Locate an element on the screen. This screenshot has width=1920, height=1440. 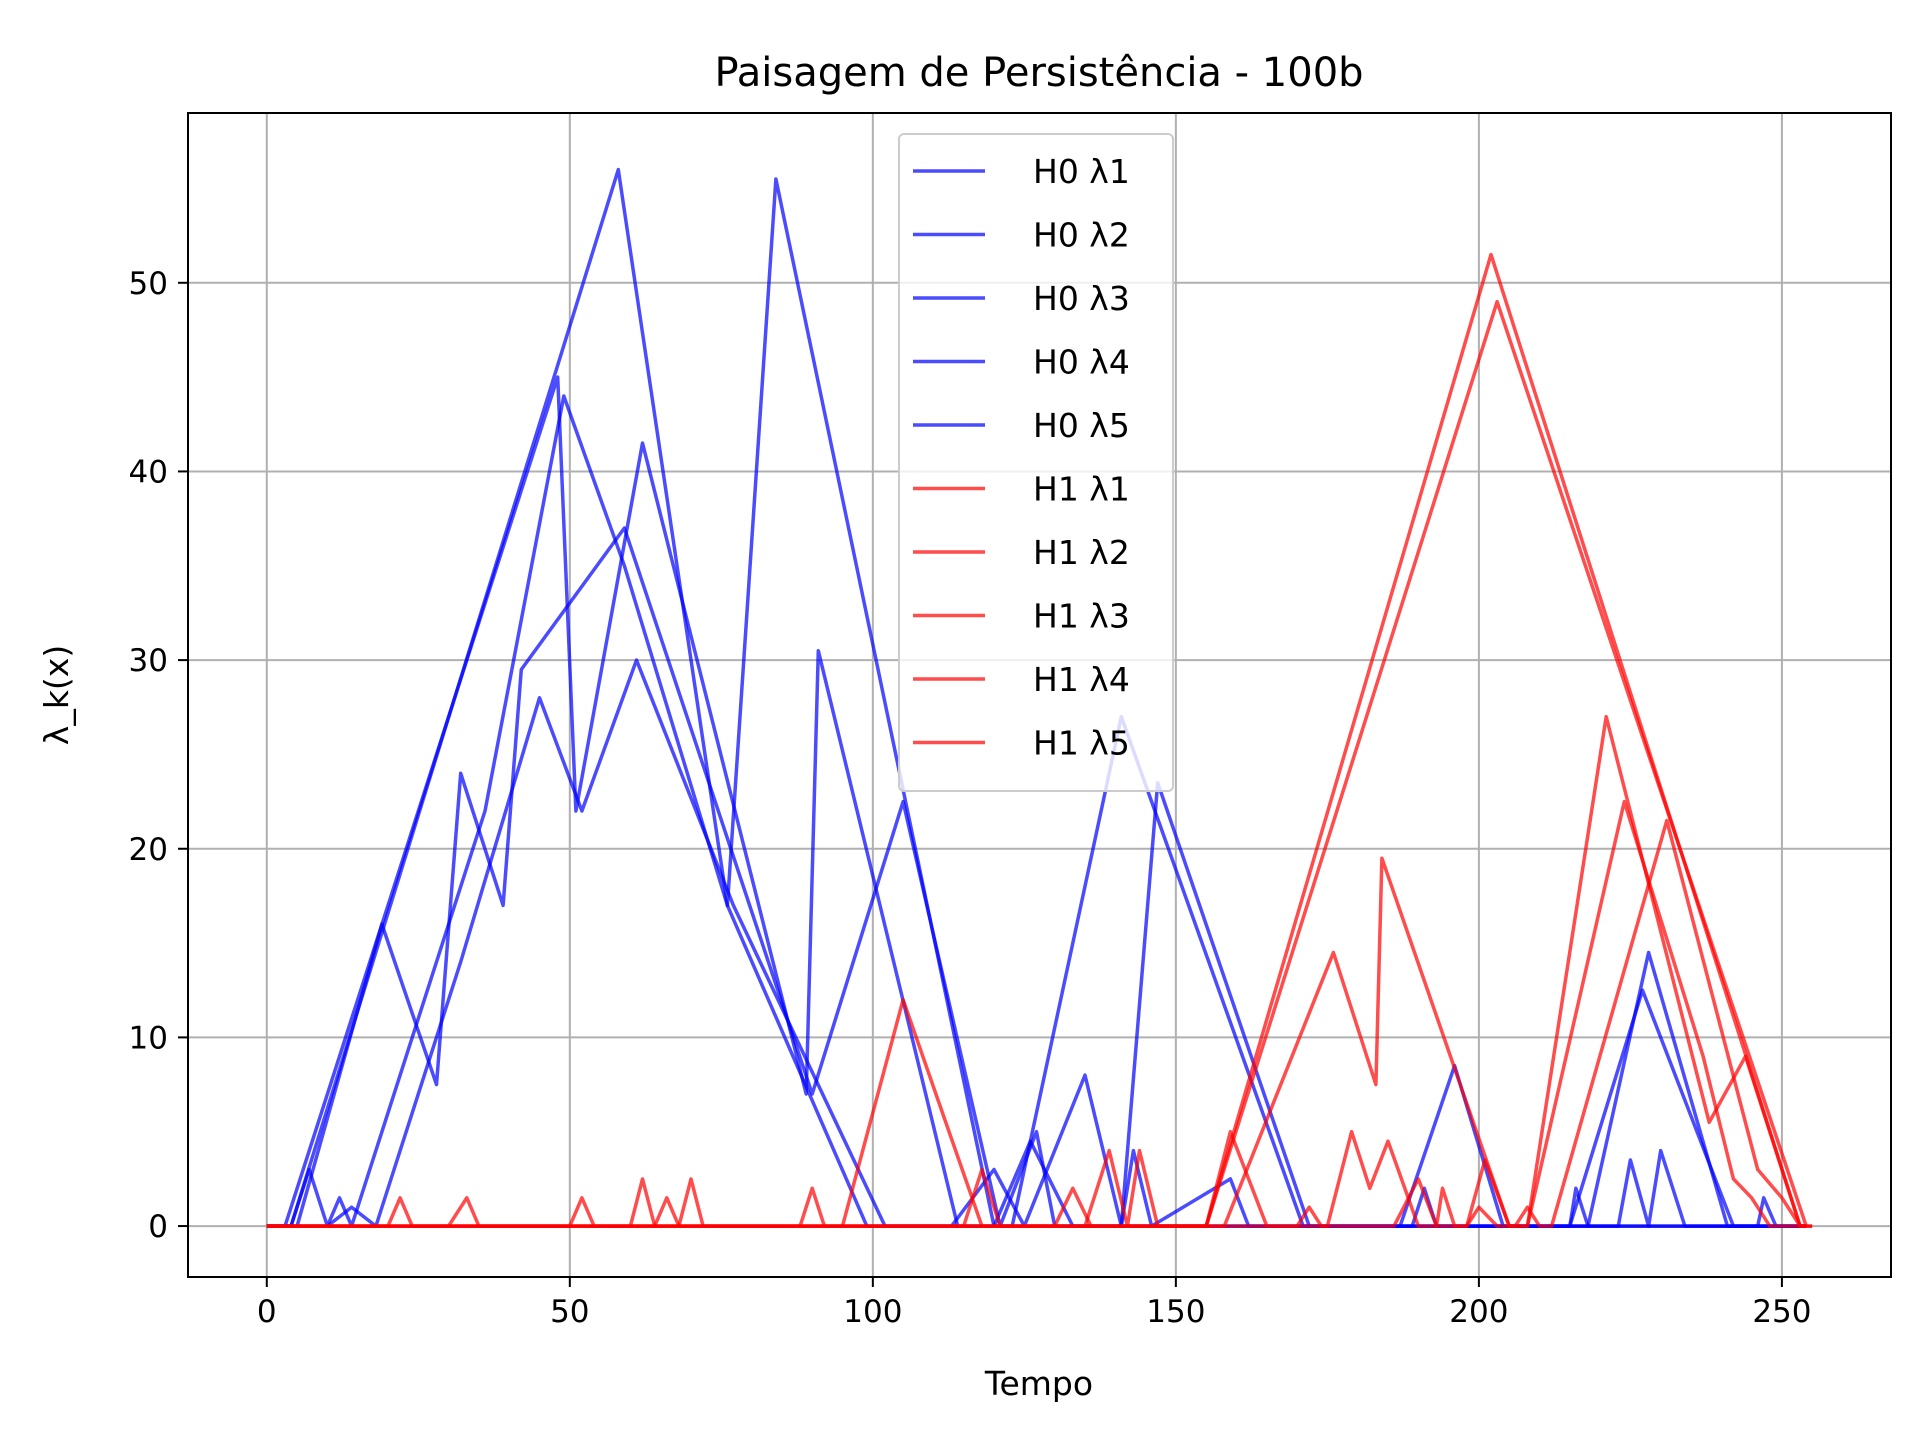
chart-title: Paisagem de Persistência - 100b is located at coordinates (1038, 73).